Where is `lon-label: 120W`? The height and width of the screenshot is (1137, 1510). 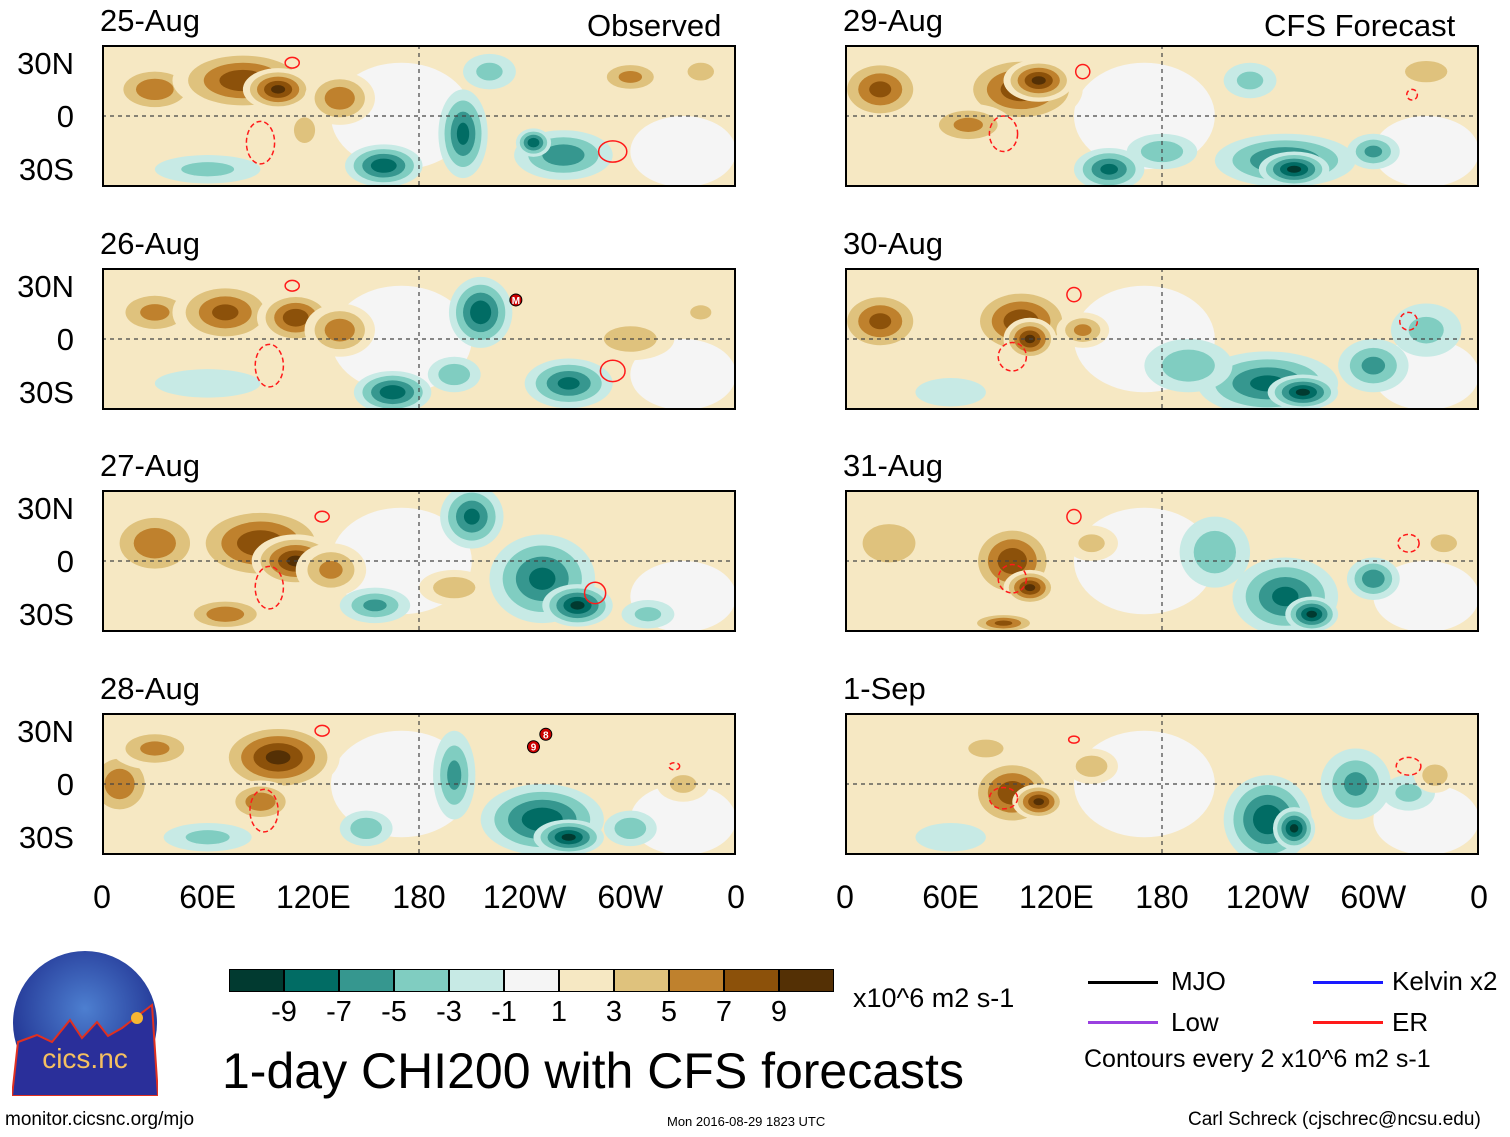 lon-label: 120W is located at coordinates (1267, 897).